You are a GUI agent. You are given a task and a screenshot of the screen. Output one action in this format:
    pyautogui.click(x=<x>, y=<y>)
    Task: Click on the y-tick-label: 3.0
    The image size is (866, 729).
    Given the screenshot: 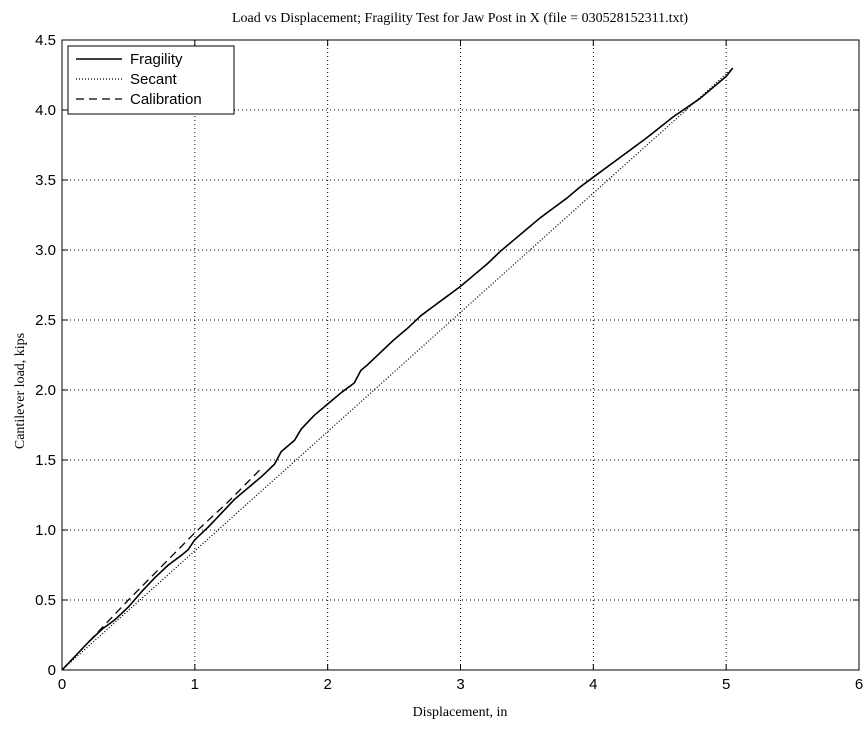 What is the action you would take?
    pyautogui.click(x=45, y=250)
    